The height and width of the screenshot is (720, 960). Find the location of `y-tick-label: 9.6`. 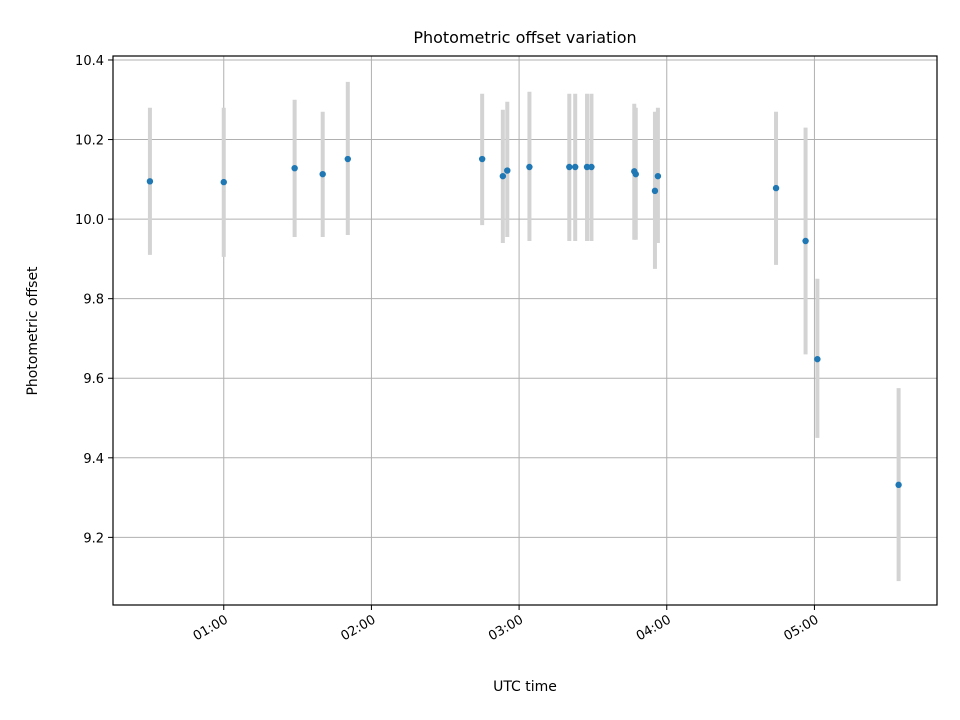

y-tick-label: 9.6 is located at coordinates (93, 379).